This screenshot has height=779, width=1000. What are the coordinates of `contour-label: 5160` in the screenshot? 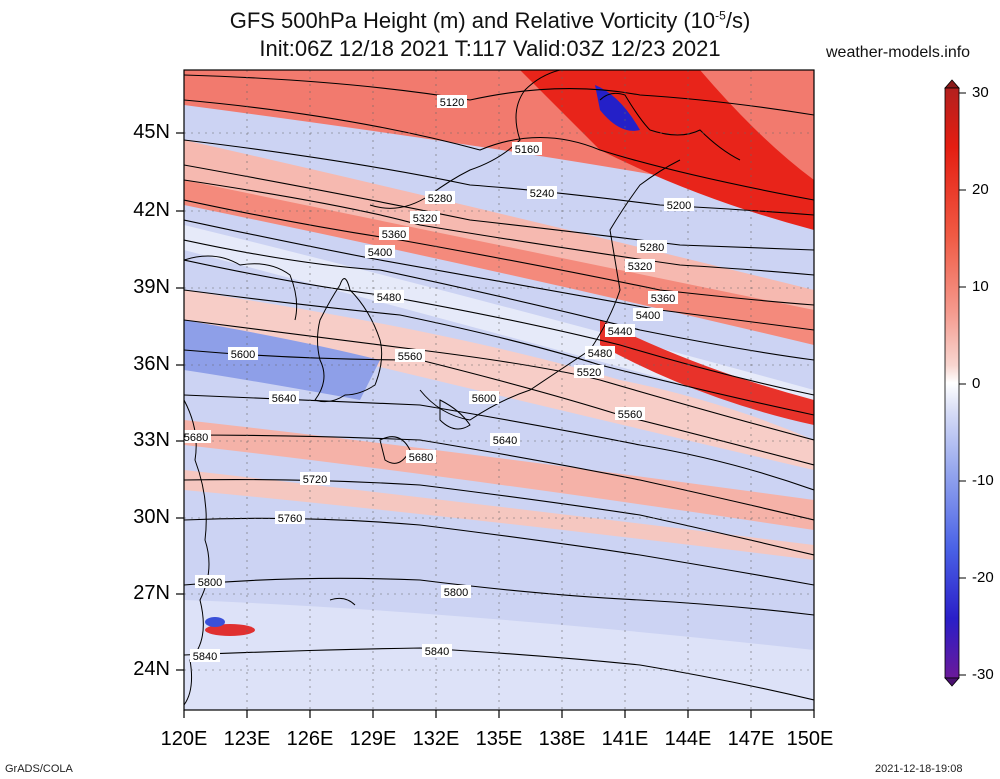 It's located at (527, 150).